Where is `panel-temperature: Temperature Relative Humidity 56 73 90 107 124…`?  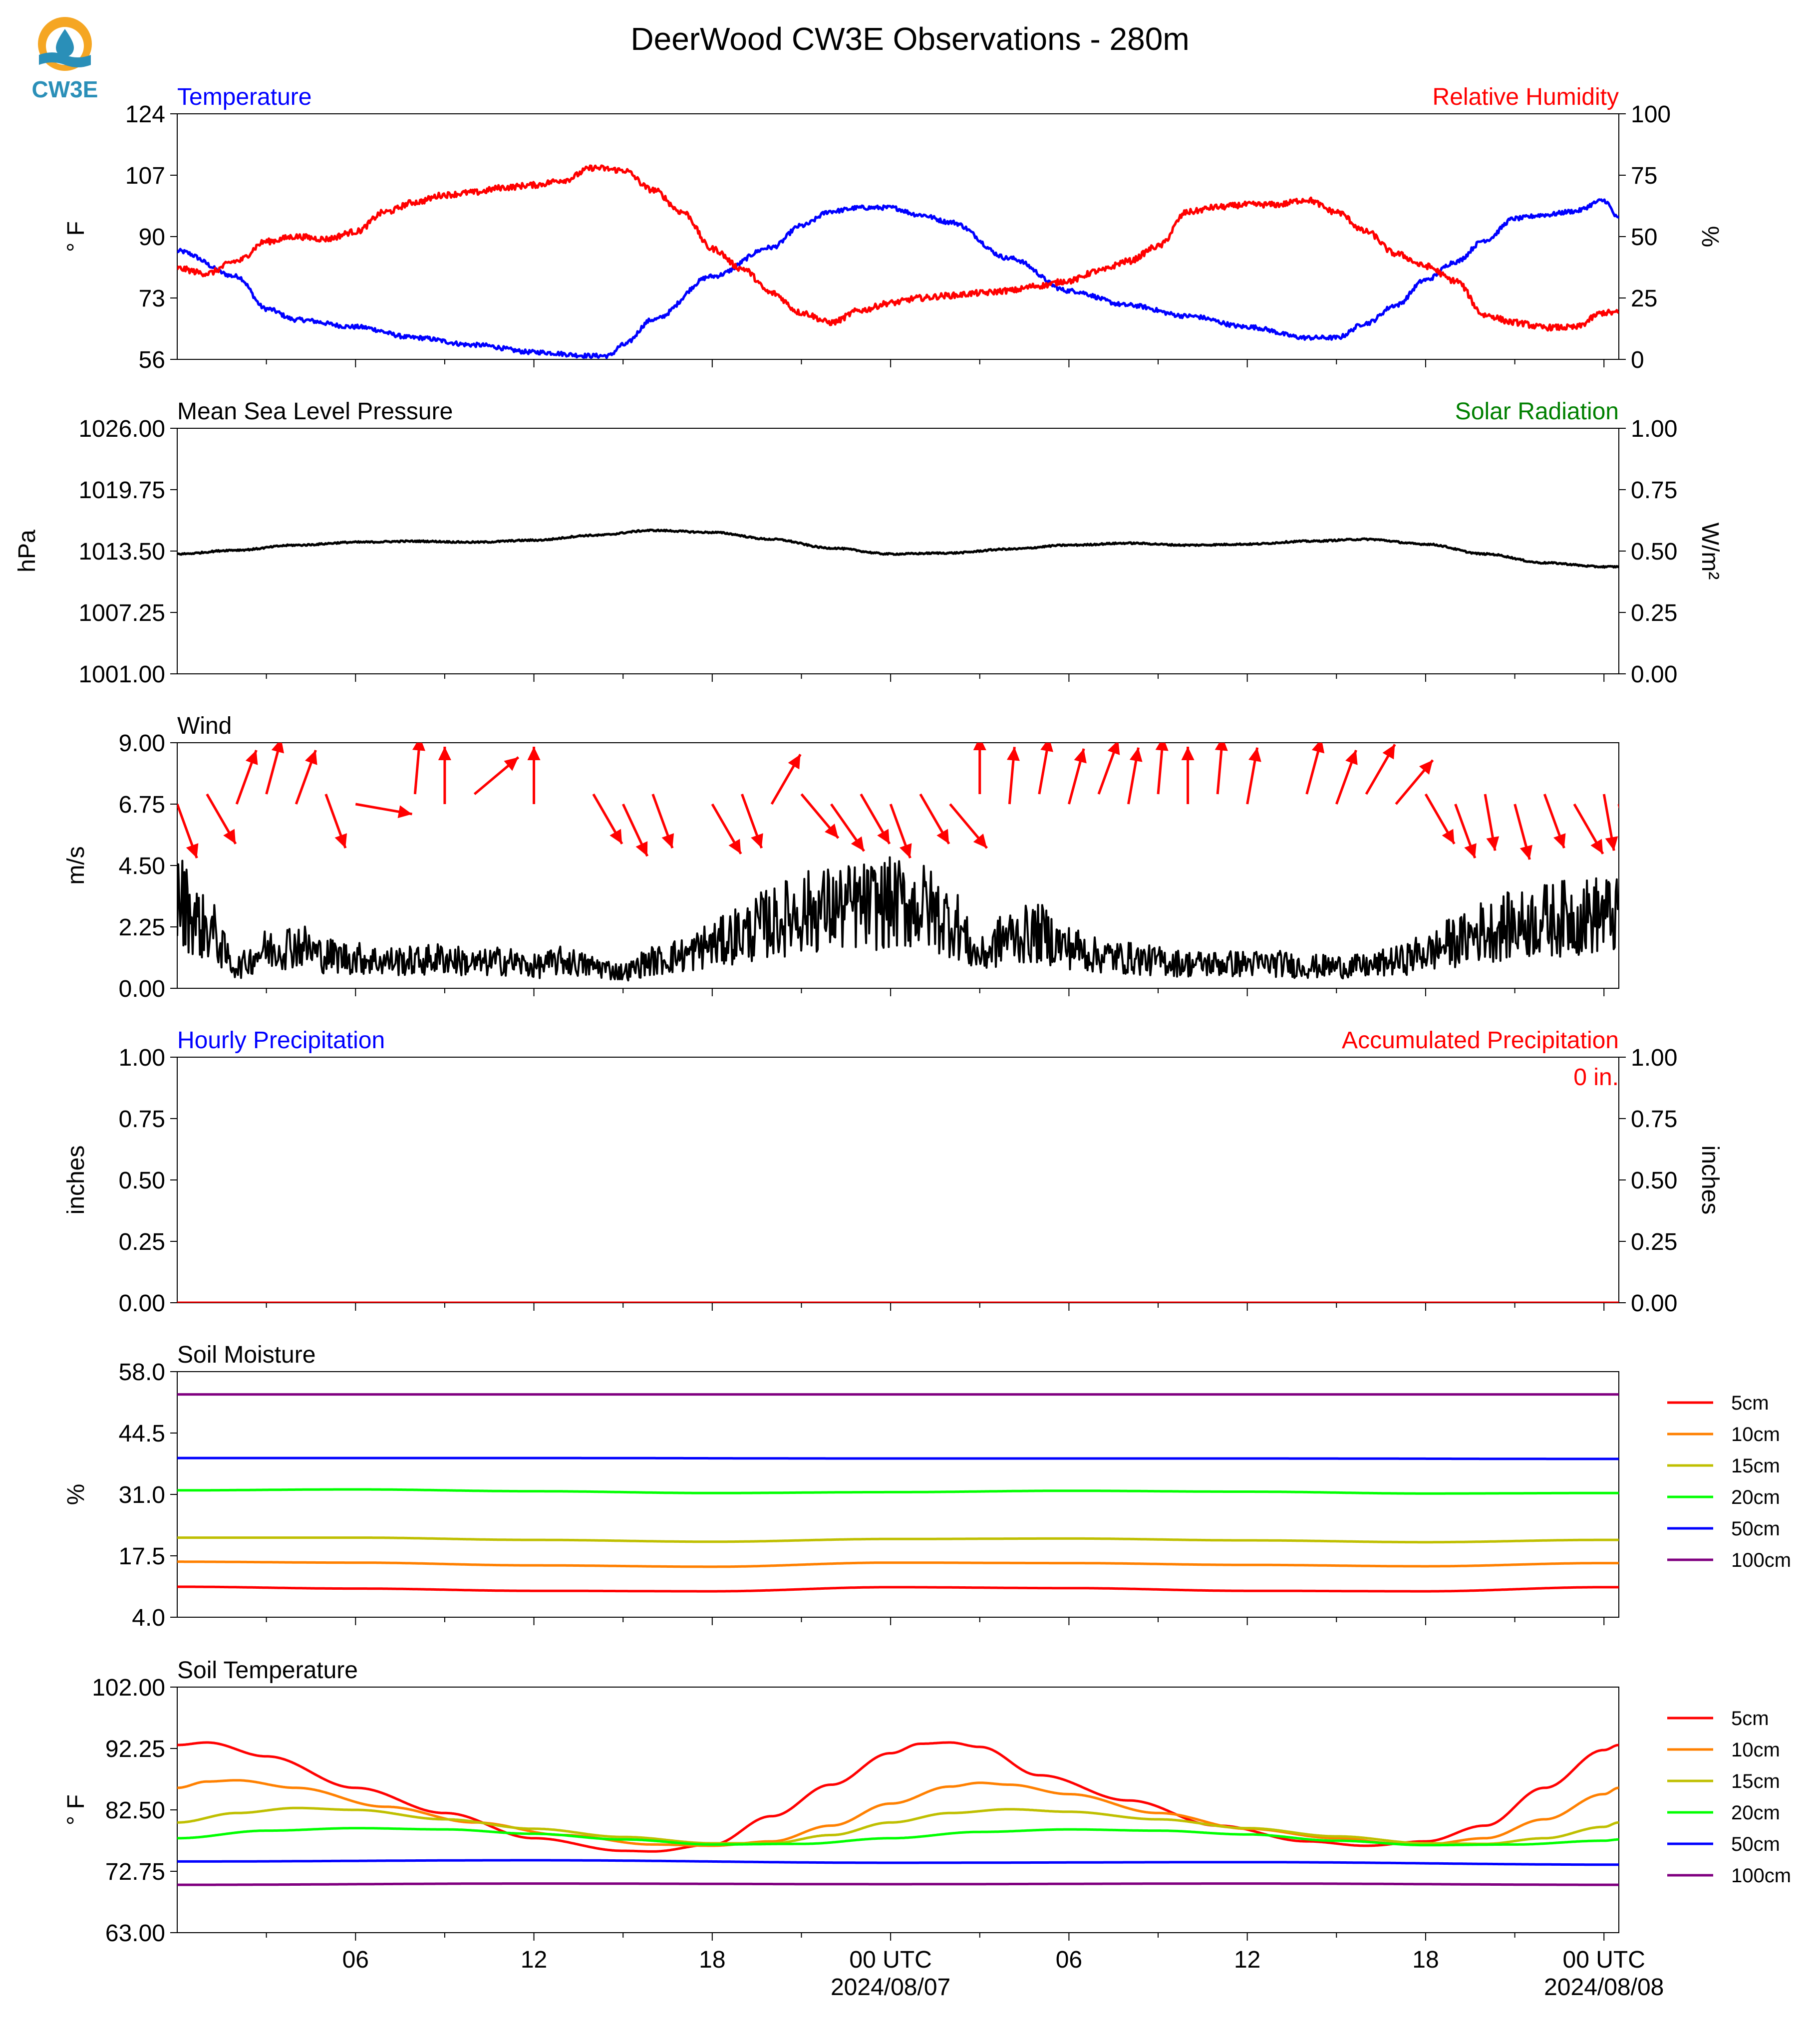 panel-temperature: Temperature Relative Humidity 56 73 90 107 124… is located at coordinates (893, 228).